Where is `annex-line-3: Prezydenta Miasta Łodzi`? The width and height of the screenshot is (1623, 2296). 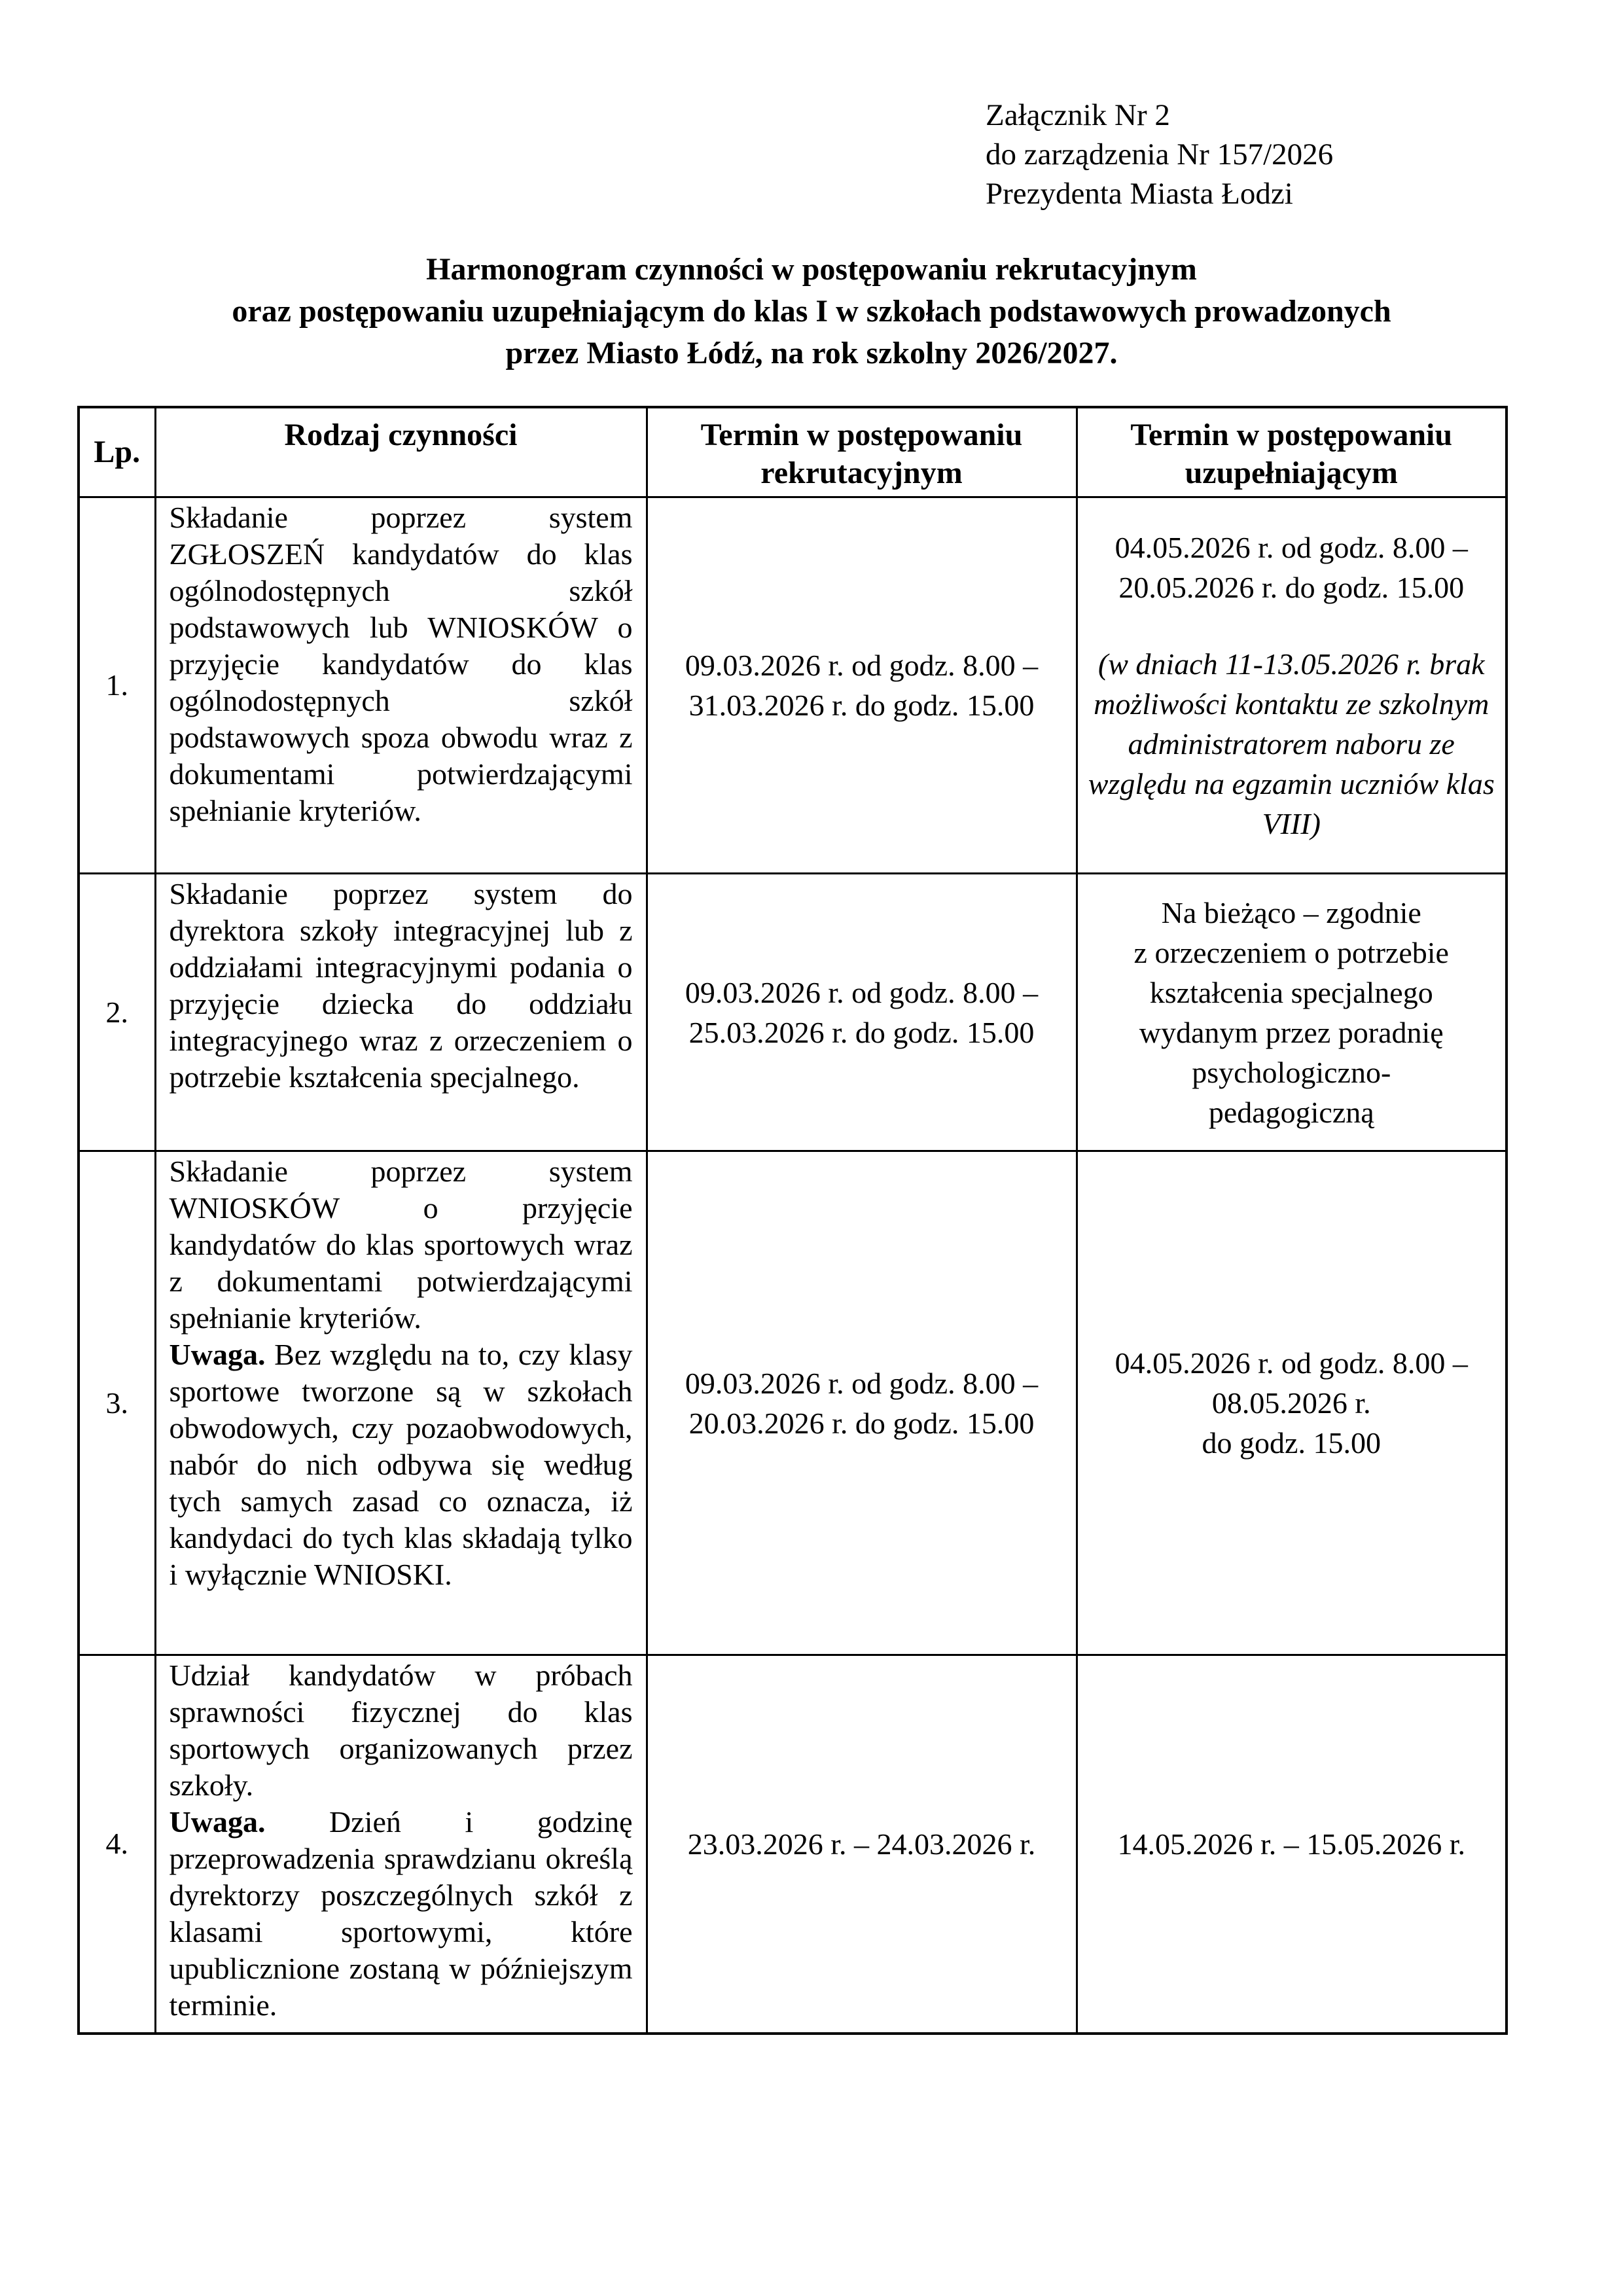 annex-line-3: Prezydenta Miasta Łodzi is located at coordinates (1139, 194).